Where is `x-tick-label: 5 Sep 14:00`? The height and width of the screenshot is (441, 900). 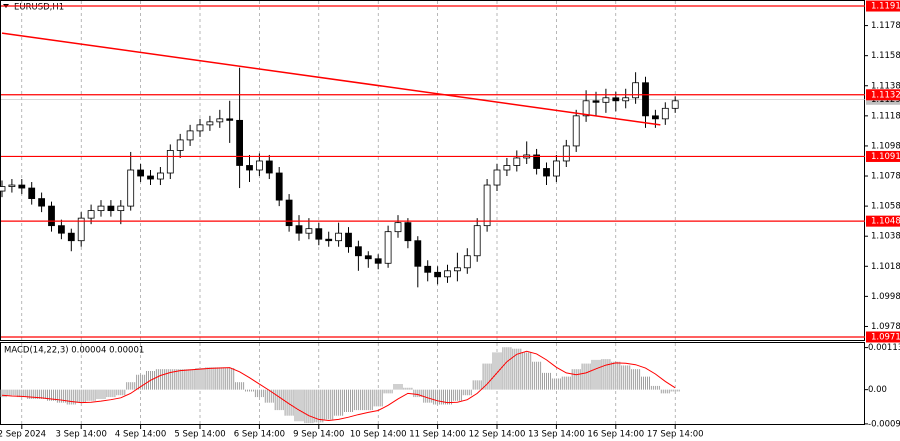 x-tick-label: 5 Sep 14:00 is located at coordinates (199, 435).